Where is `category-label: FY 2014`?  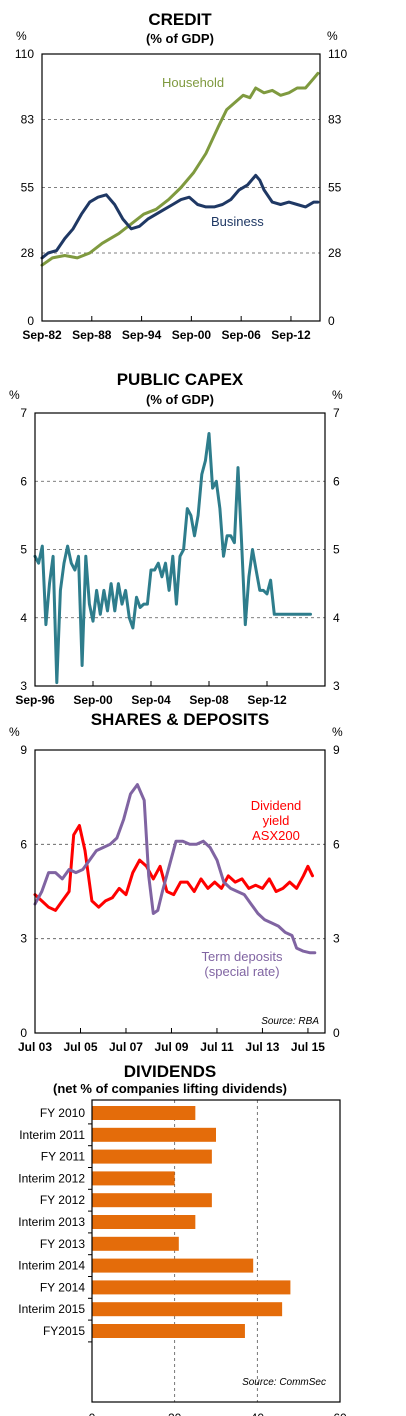 category-label: FY 2014 is located at coordinates (62, 1287).